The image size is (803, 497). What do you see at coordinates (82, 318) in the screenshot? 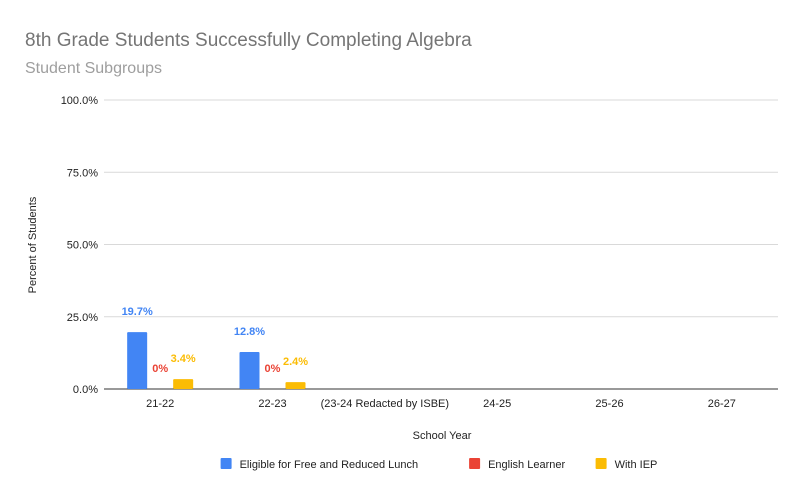
I see `y-tick-label: 25.0%` at bounding box center [82, 318].